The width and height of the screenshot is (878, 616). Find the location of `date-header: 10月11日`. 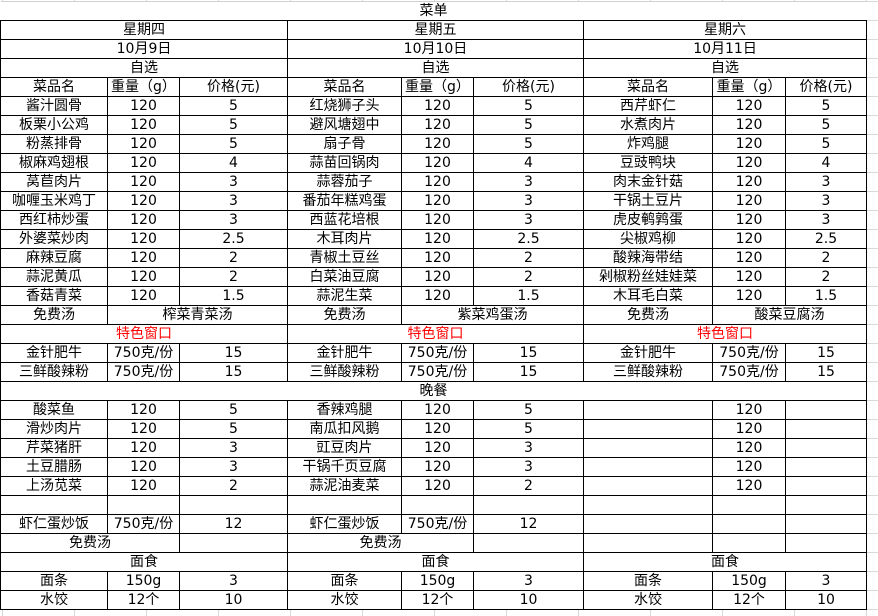

date-header: 10月11日 is located at coordinates (725, 49).